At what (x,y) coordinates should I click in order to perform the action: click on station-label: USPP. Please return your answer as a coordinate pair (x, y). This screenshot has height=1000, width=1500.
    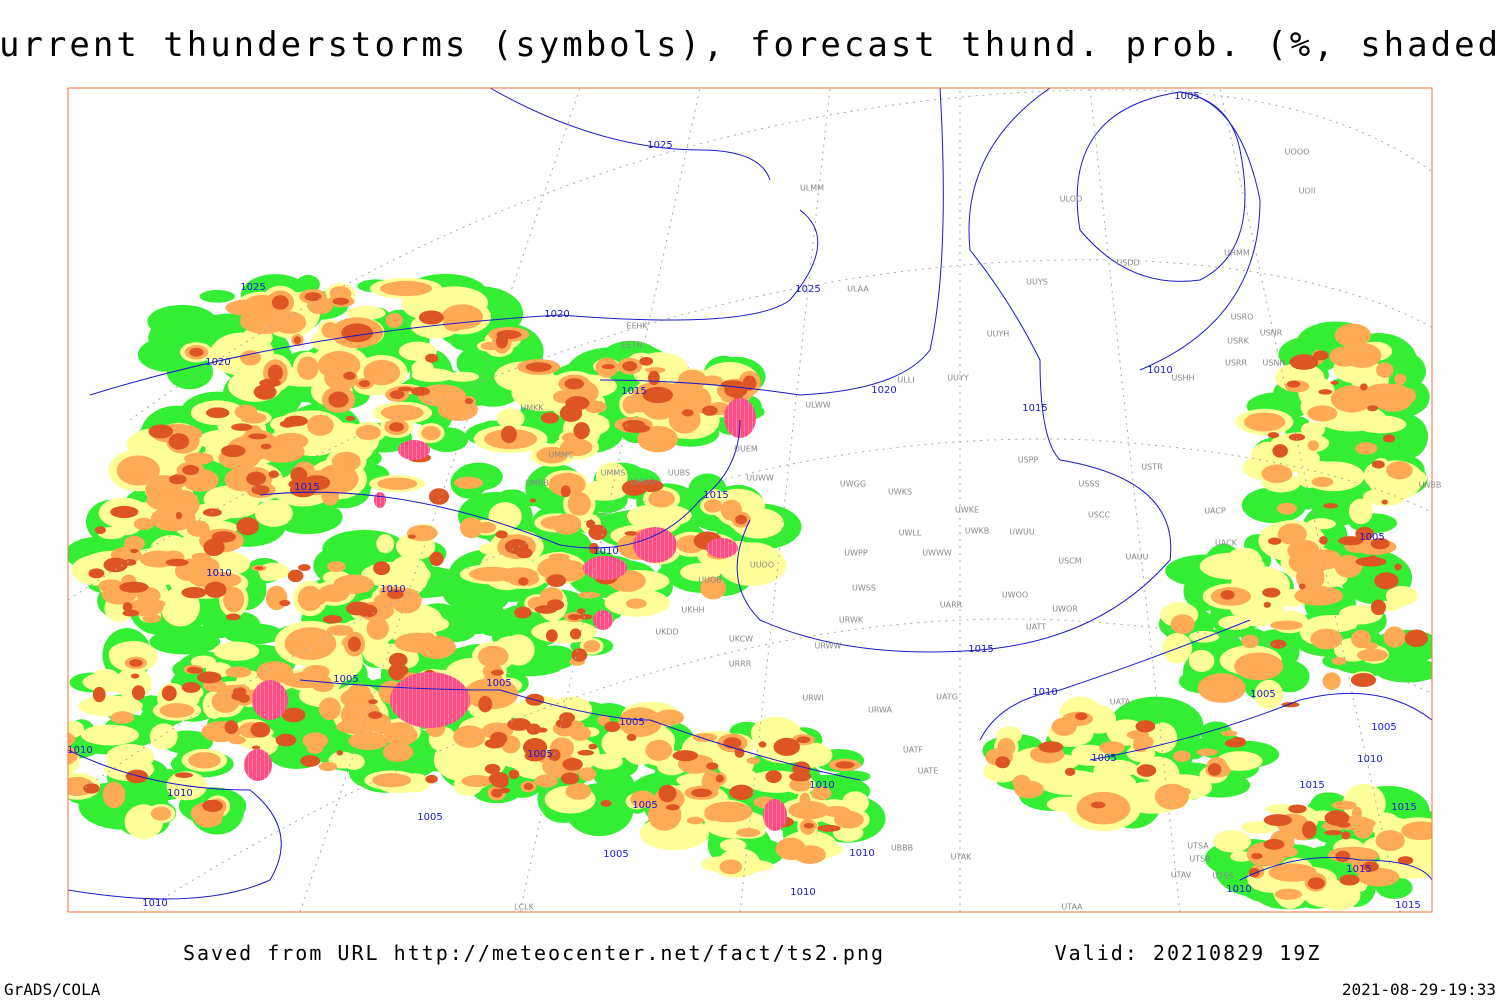
    Looking at the image, I should click on (1028, 460).